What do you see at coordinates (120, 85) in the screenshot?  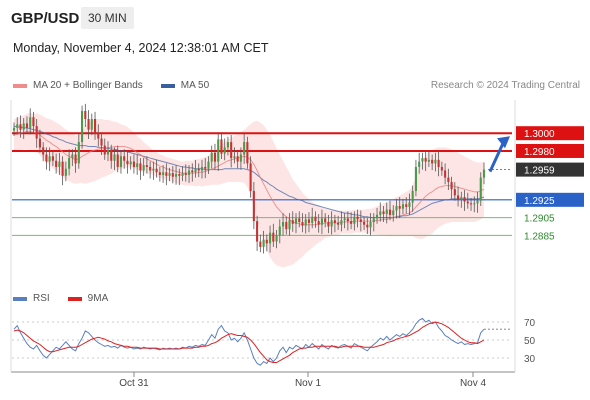 I see `price-legend: MA 20 + Bollinger Bands MA 50` at bounding box center [120, 85].